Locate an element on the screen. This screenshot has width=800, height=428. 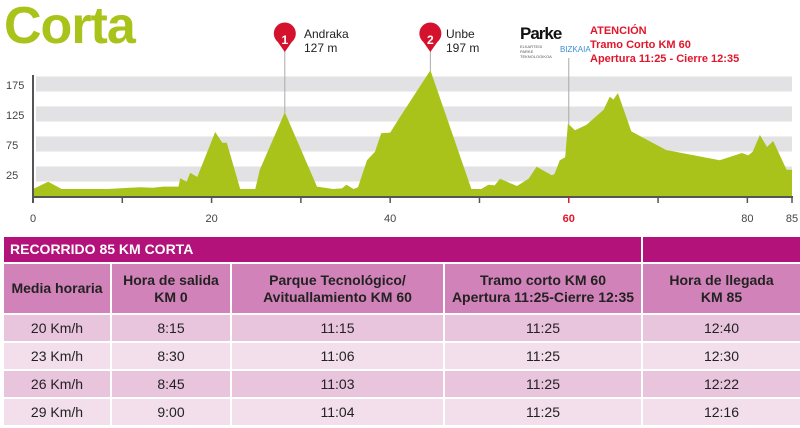
marker-elevation: 127 m is located at coordinates (321, 48).